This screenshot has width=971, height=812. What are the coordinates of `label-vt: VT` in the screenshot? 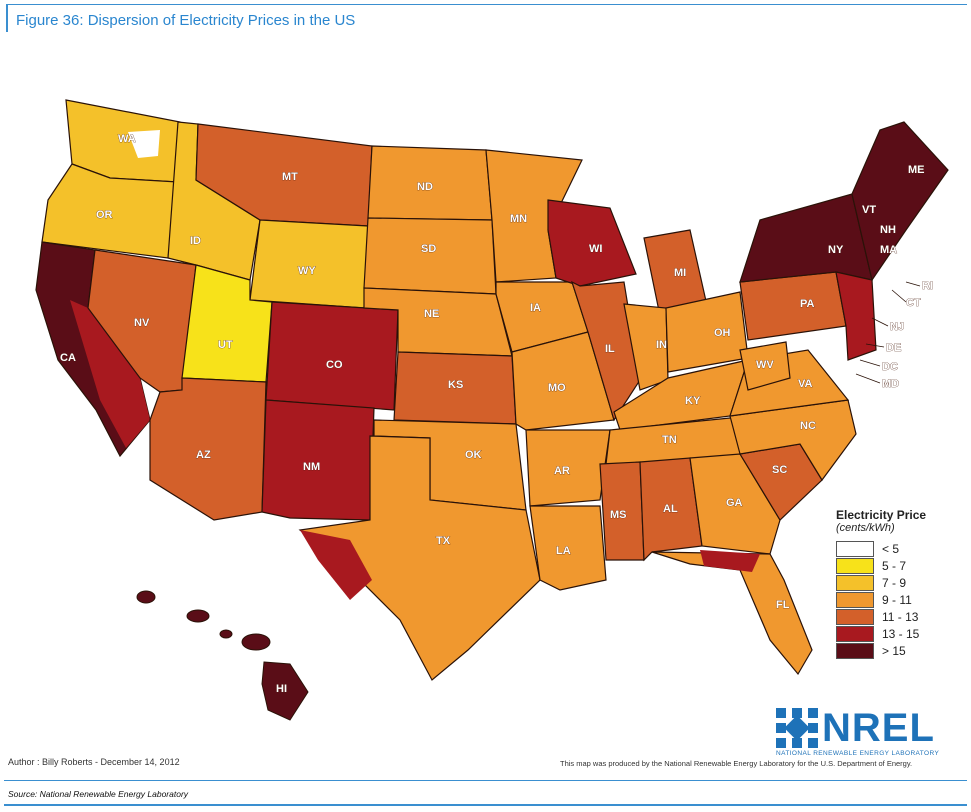 It's located at (869, 210).